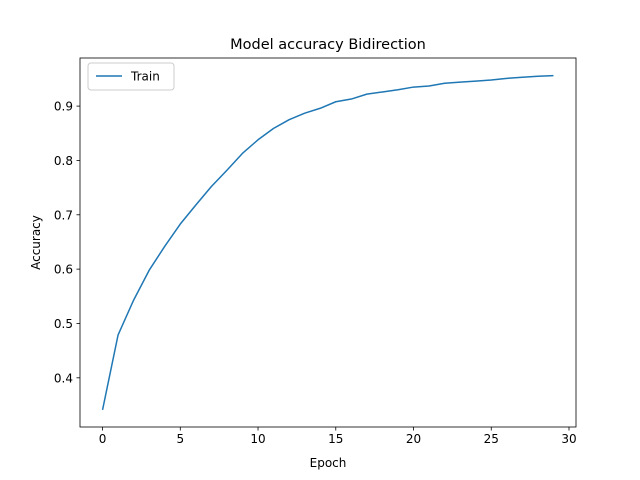  Describe the element at coordinates (180, 439) in the screenshot. I see `x-tick-label: 5` at that location.